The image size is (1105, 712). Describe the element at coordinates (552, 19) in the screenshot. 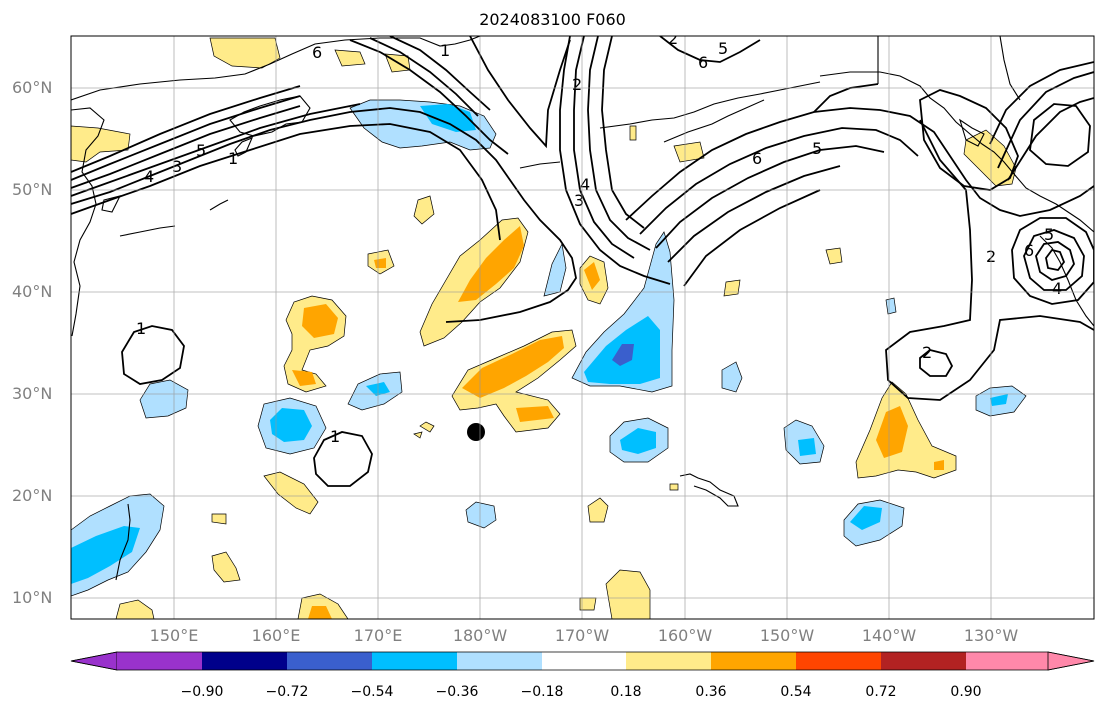

I see `map-title: 2024083100 F060` at that location.